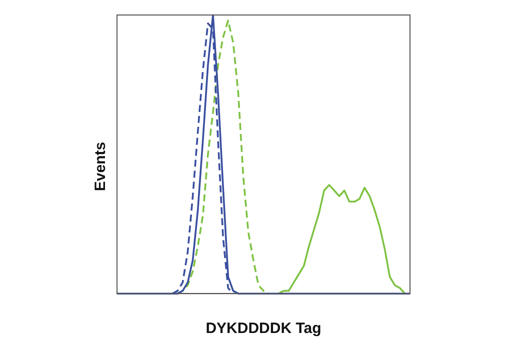 The height and width of the screenshot is (350, 520). Describe the element at coordinates (264, 329) in the screenshot. I see `x-axis-title: DYKDDDDK Tag` at that location.